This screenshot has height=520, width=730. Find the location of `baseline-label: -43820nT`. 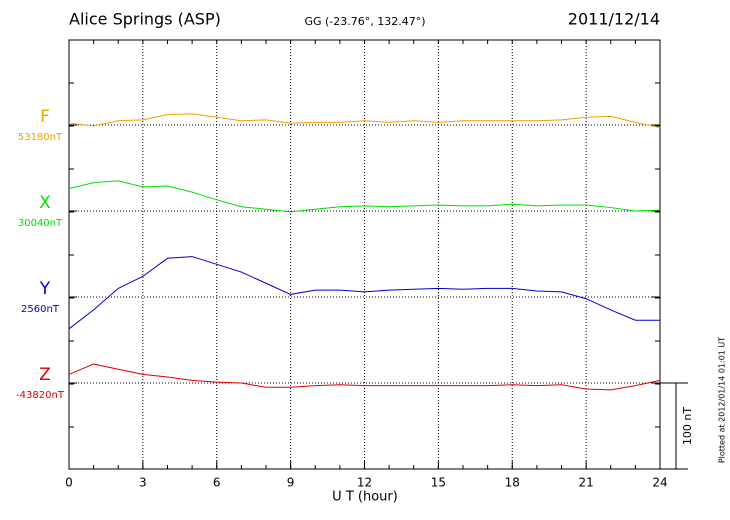

baseline-label: -43820nT is located at coordinates (40, 395).